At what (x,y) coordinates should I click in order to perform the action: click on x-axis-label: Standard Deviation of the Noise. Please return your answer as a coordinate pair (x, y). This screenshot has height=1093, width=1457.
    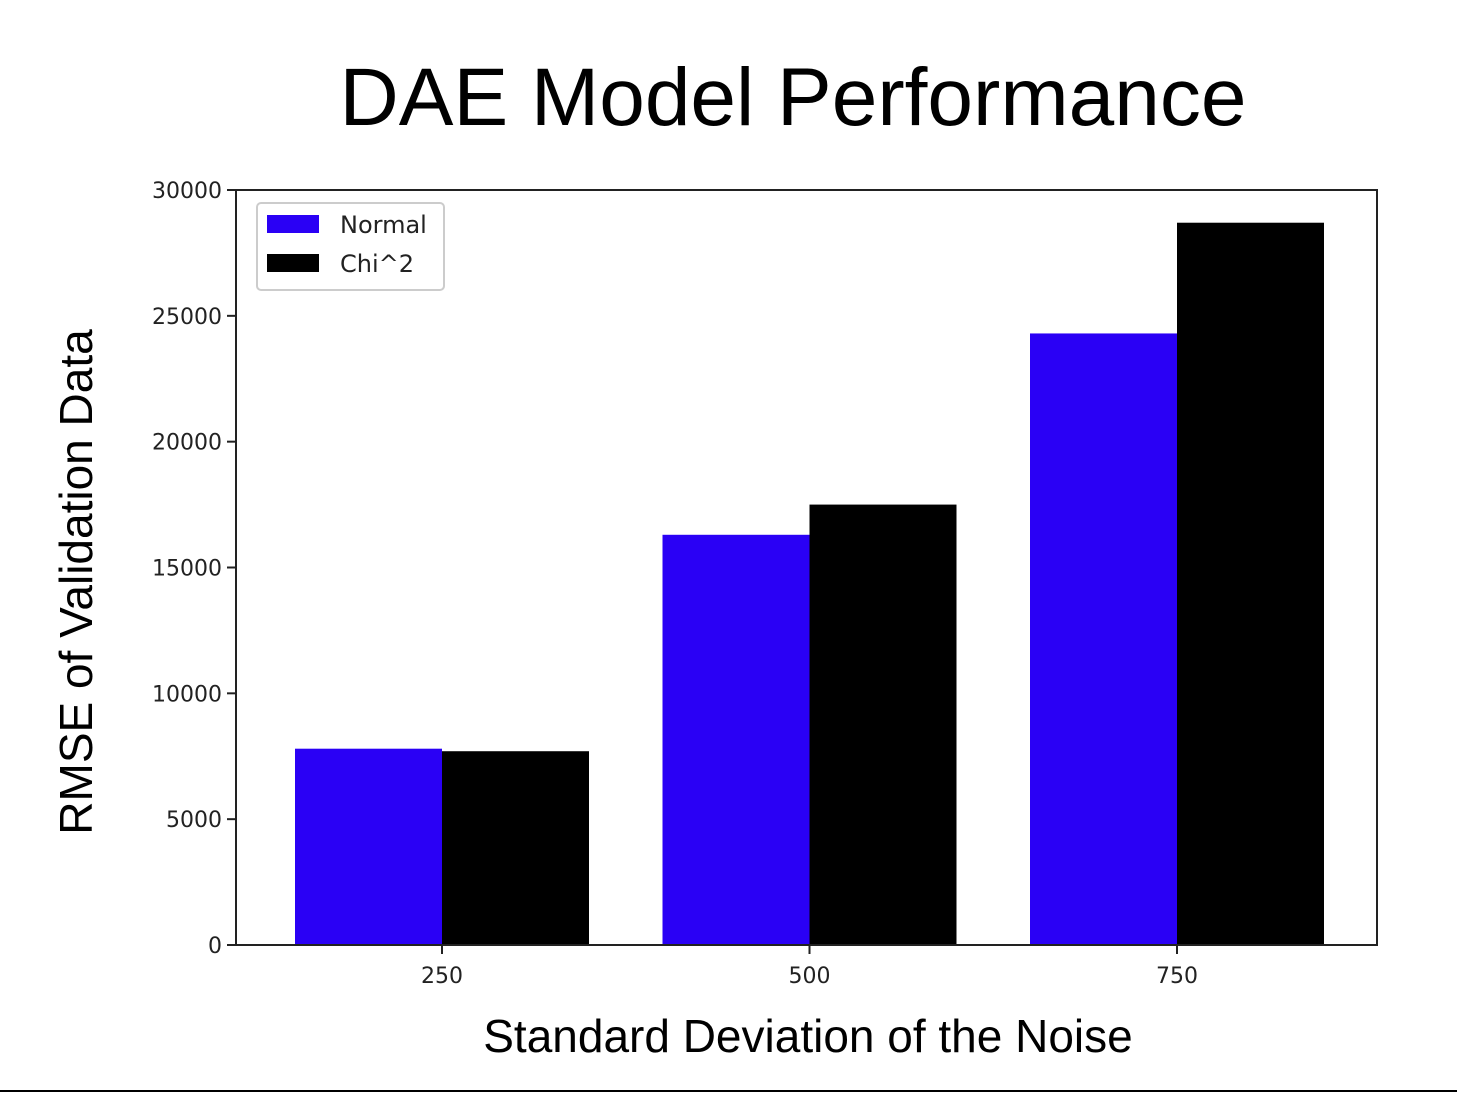
    Looking at the image, I should click on (808, 1036).